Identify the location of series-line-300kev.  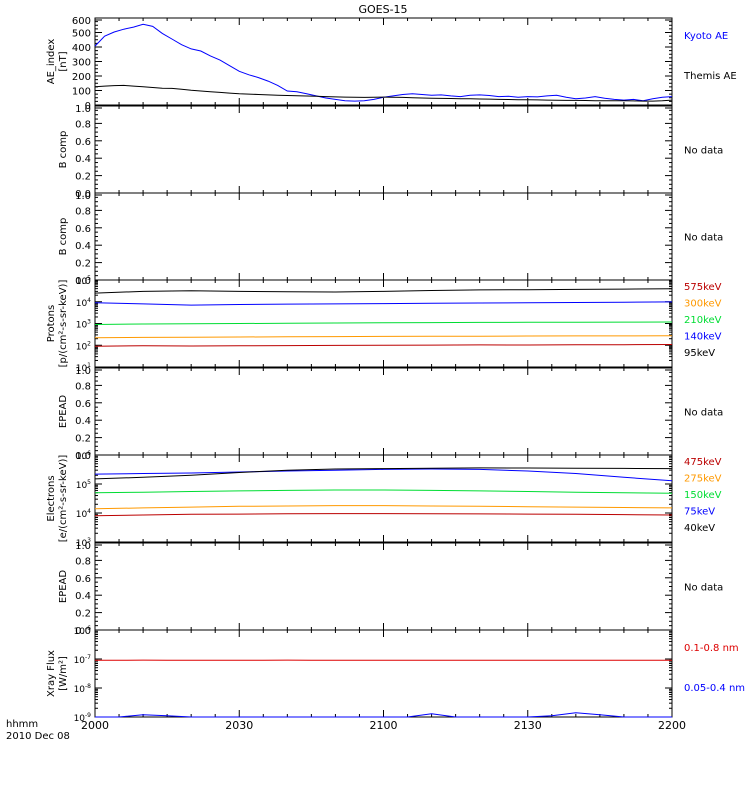
(383, 337).